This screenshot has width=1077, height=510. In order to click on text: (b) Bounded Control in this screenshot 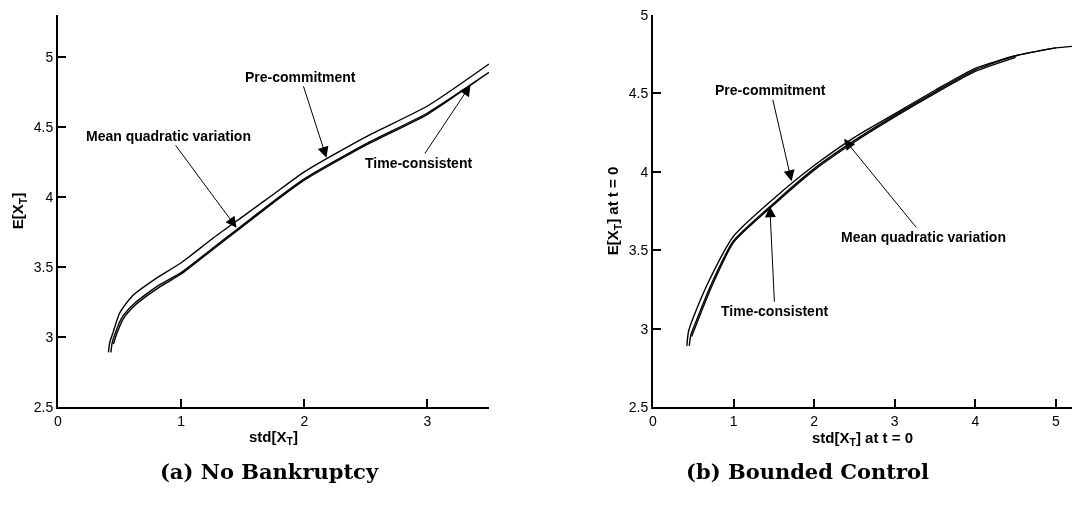, I will do `click(807, 472)`.